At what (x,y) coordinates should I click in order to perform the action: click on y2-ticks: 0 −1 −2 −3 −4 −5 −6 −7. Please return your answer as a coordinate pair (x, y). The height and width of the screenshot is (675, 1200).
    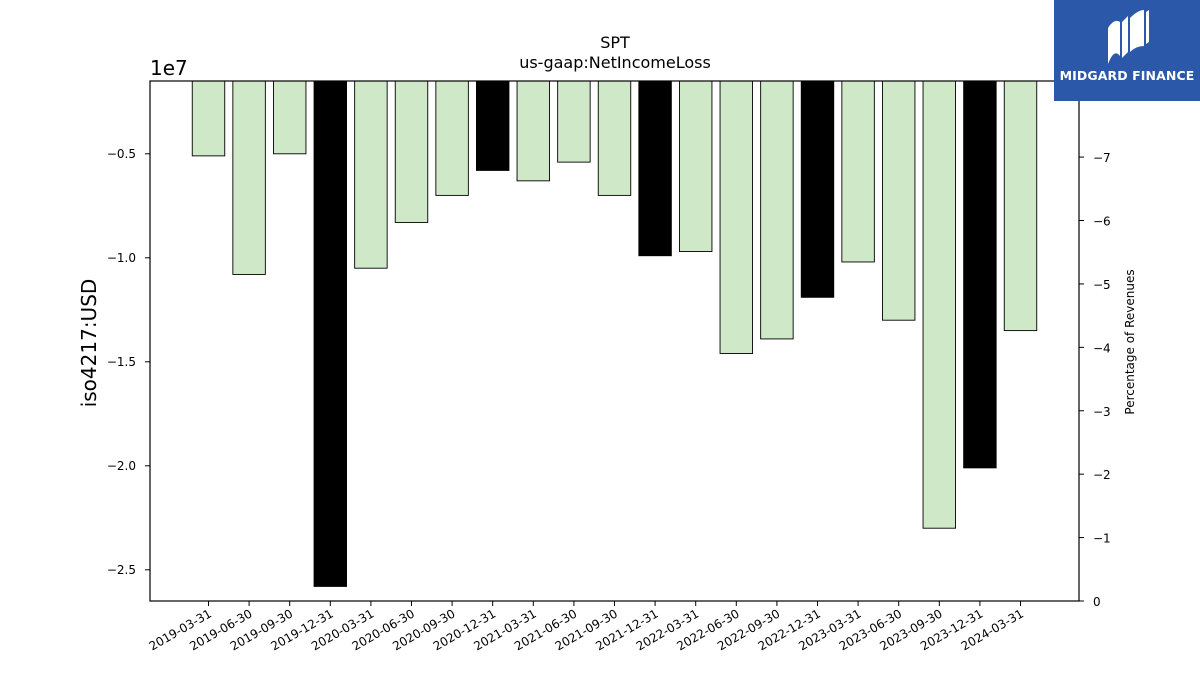
    Looking at the image, I should click on (1095, 380).